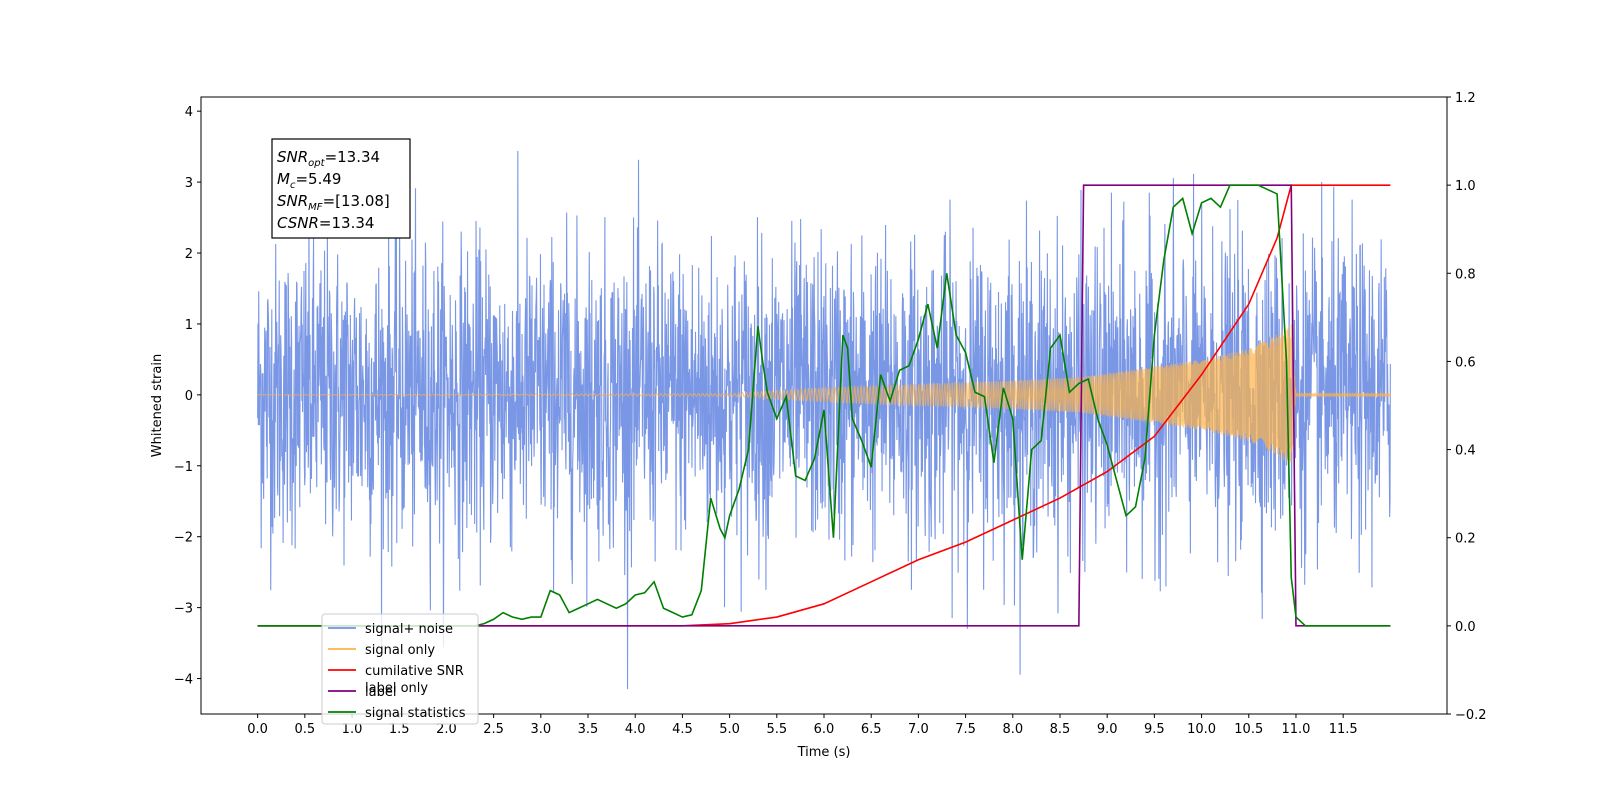 This screenshot has height=800, width=1600. What do you see at coordinates (1465, 362) in the screenshot?
I see `y2-tick-label: 0.6` at bounding box center [1465, 362].